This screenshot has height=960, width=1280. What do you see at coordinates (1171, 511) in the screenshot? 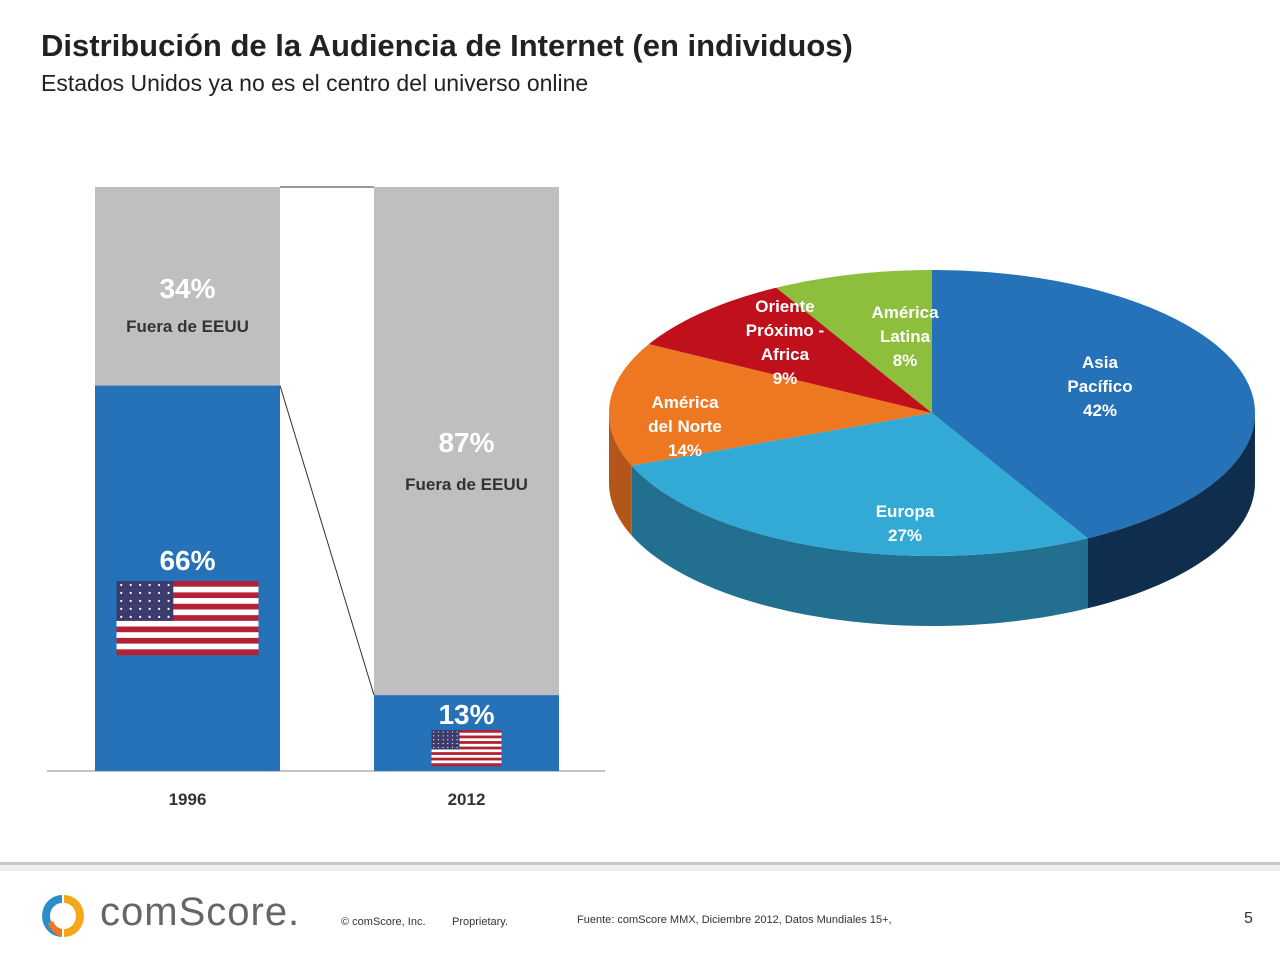
I see `pie-side-Asia Pacífico` at bounding box center [1171, 511].